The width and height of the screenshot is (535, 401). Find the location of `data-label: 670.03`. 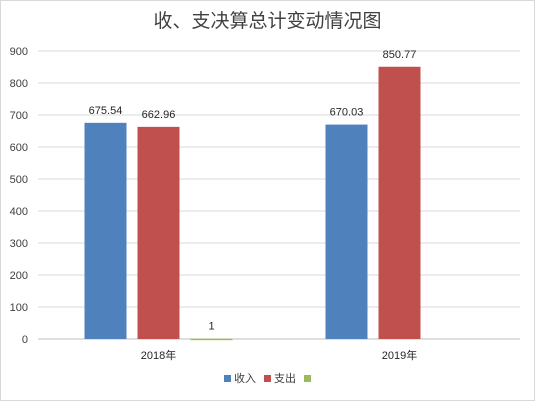

data-label: 670.03 is located at coordinates (347, 113).